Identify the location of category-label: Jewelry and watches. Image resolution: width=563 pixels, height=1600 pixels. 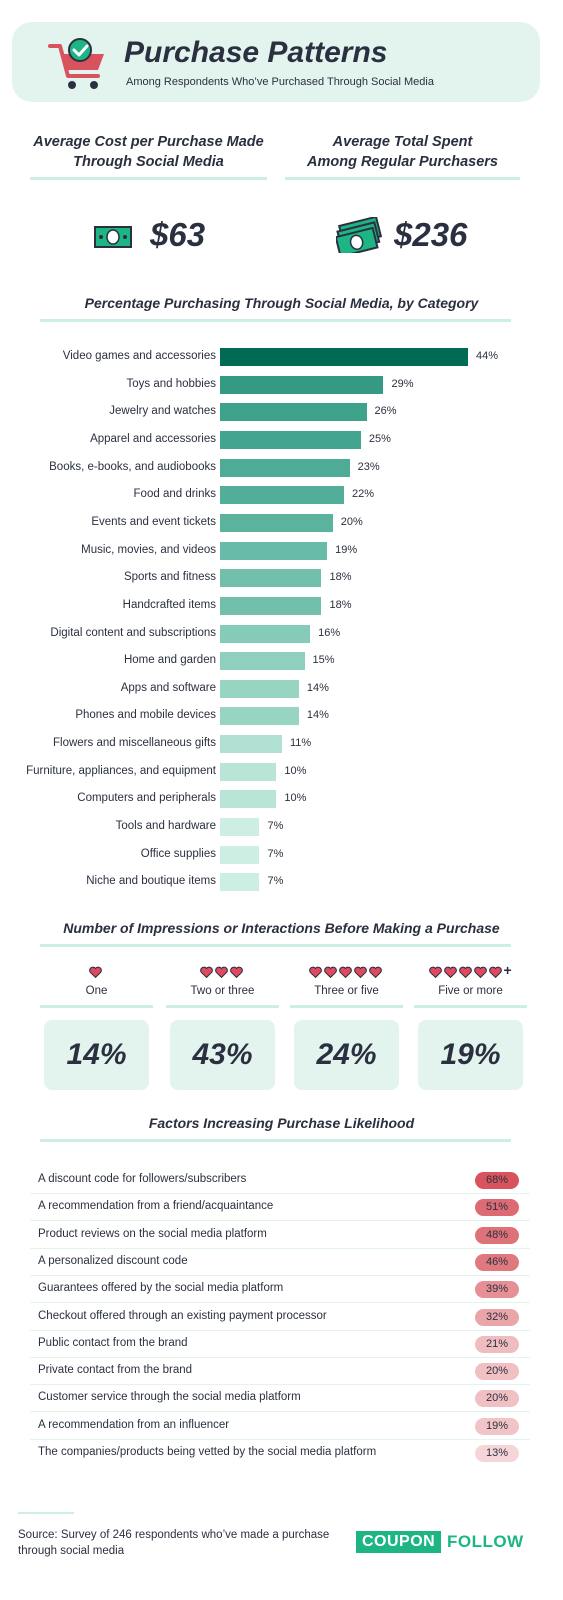
(162, 411).